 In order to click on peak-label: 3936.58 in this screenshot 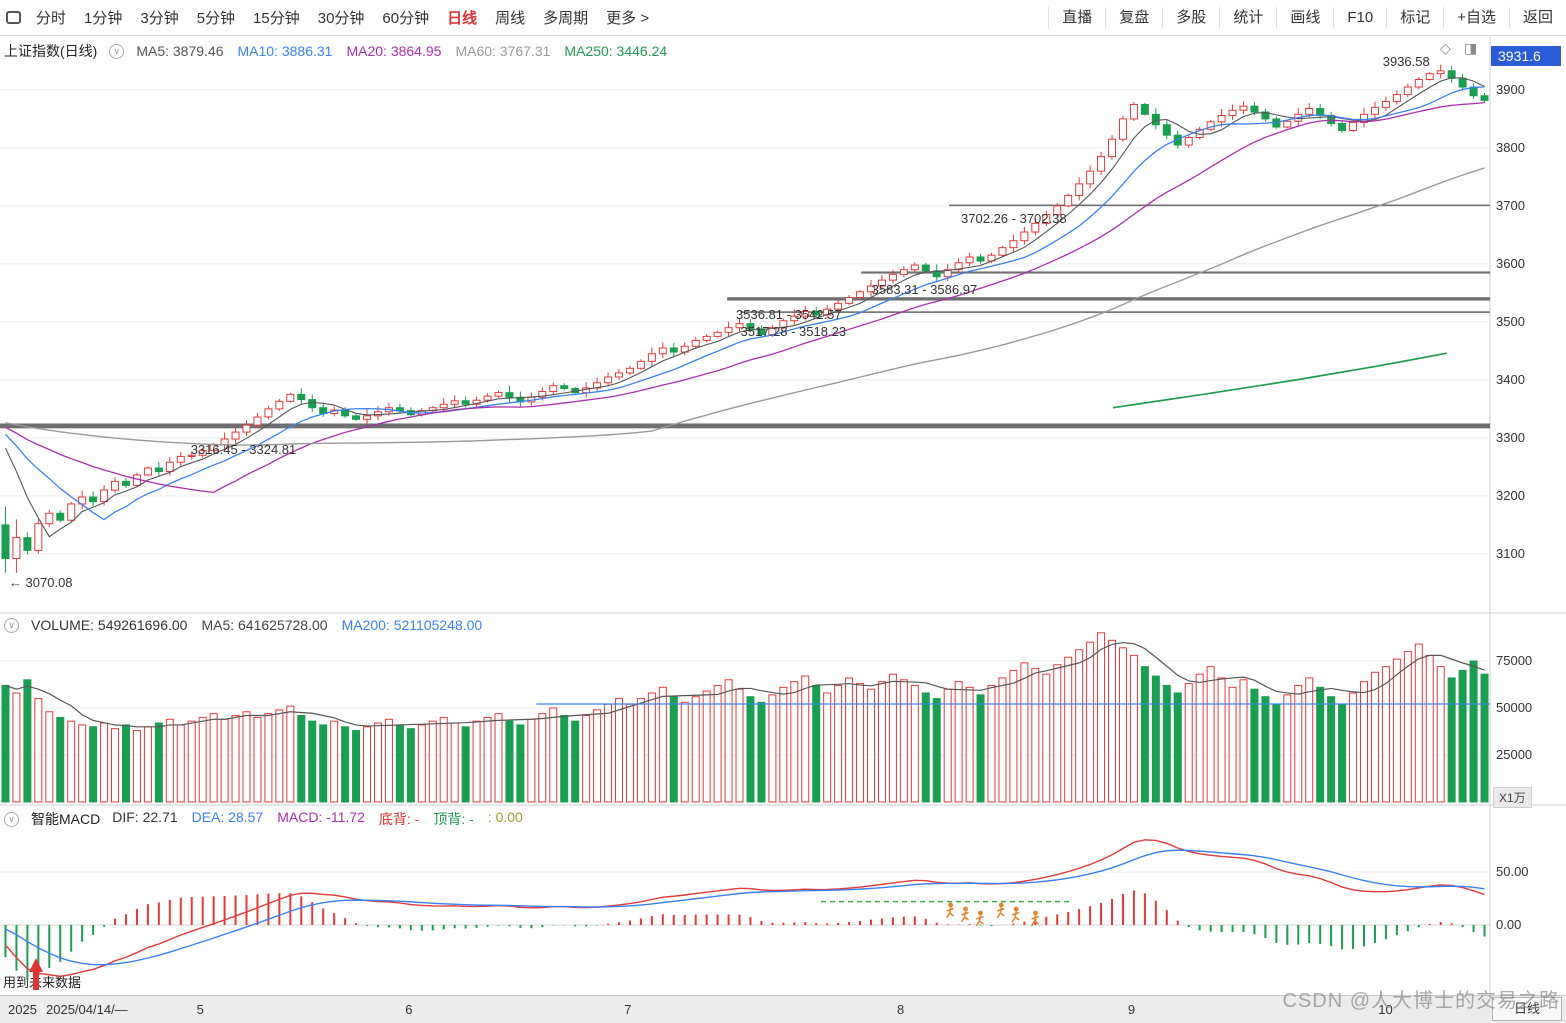, I will do `click(1406, 62)`.